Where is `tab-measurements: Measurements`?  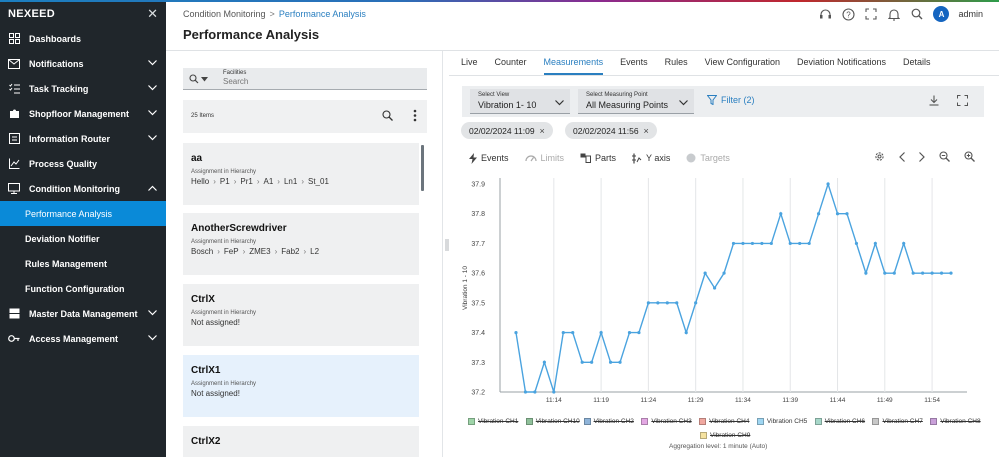
tab-measurements: Measurements is located at coordinates (573, 66).